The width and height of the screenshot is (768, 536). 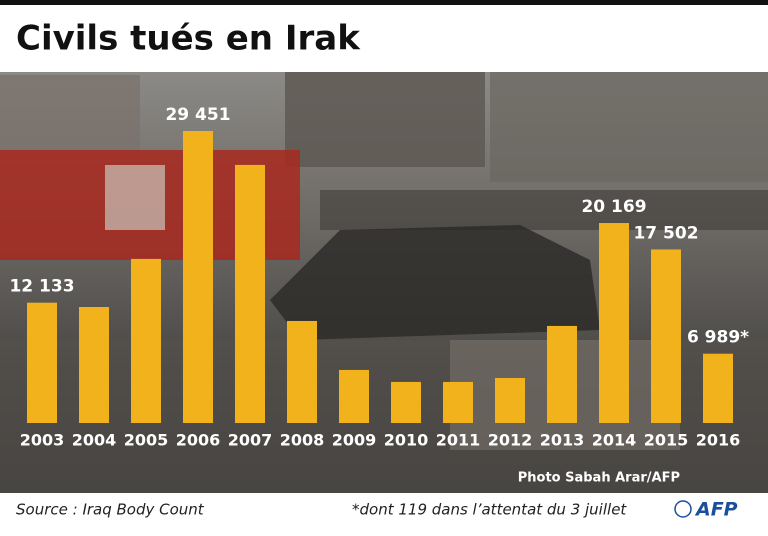 I want to click on x-tick-label: 2007, so click(x=250, y=440).